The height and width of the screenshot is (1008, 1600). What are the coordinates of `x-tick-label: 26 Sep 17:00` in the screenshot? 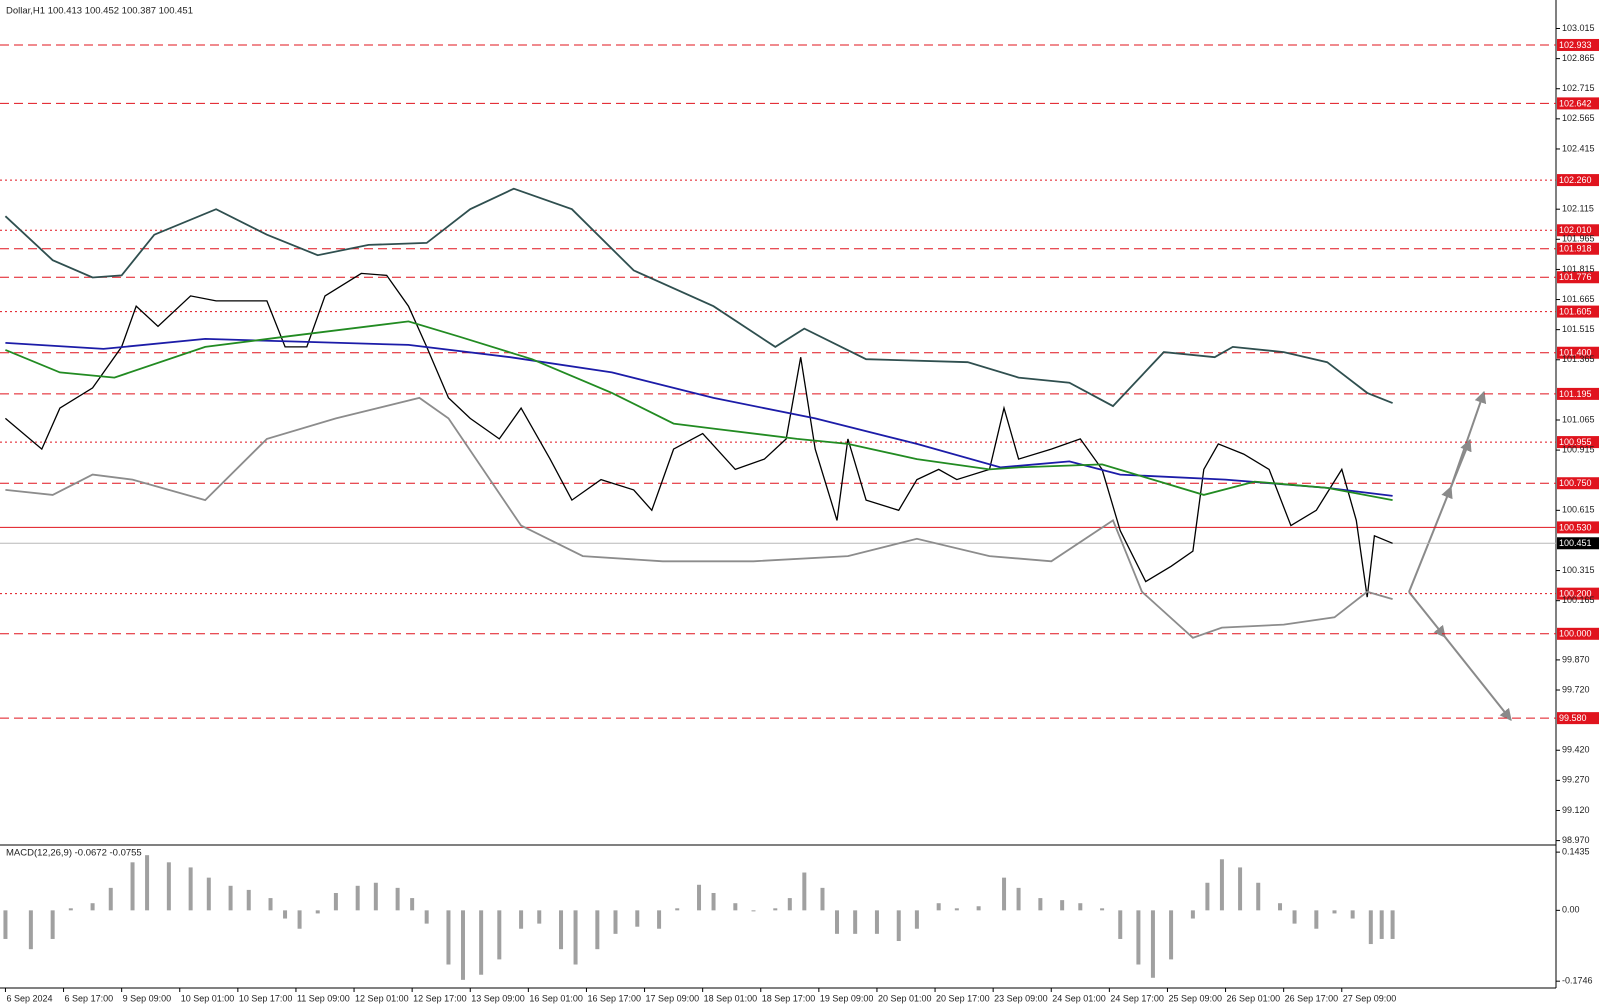 It's located at (1312, 998).